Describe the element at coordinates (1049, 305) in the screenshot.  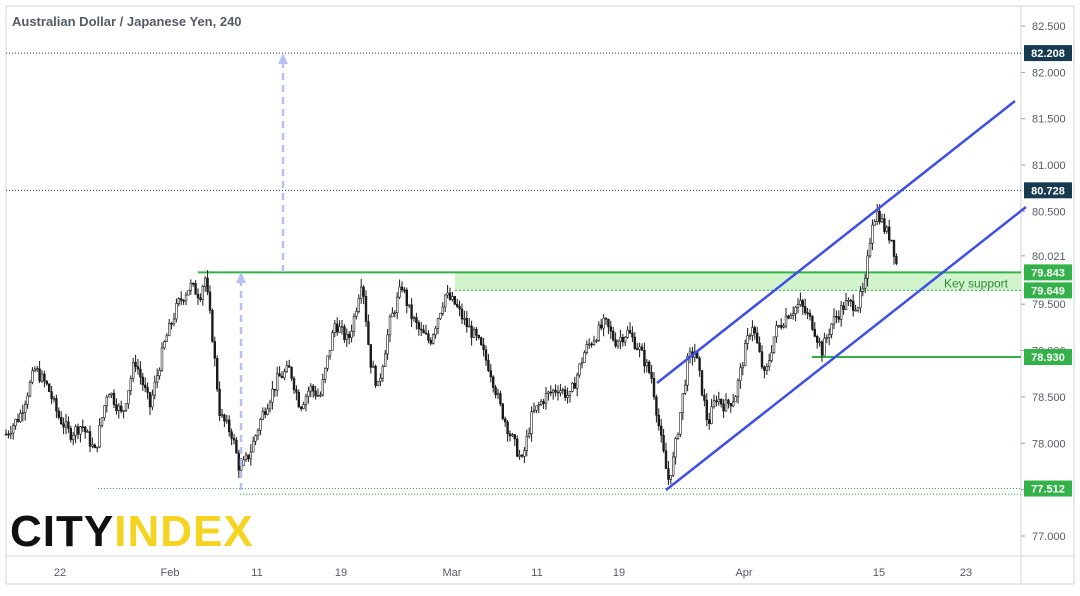
I see `y-tick-label: 79.500` at that location.